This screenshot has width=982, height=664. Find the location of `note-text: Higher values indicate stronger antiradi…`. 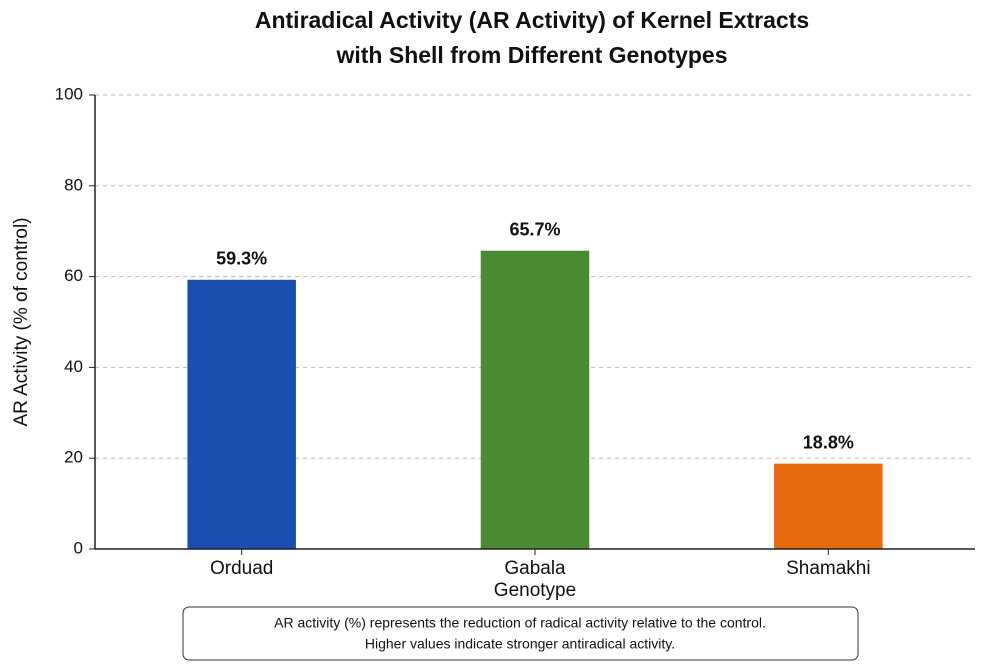

note-text: Higher values indicate stronger antiradi… is located at coordinates (520, 644).